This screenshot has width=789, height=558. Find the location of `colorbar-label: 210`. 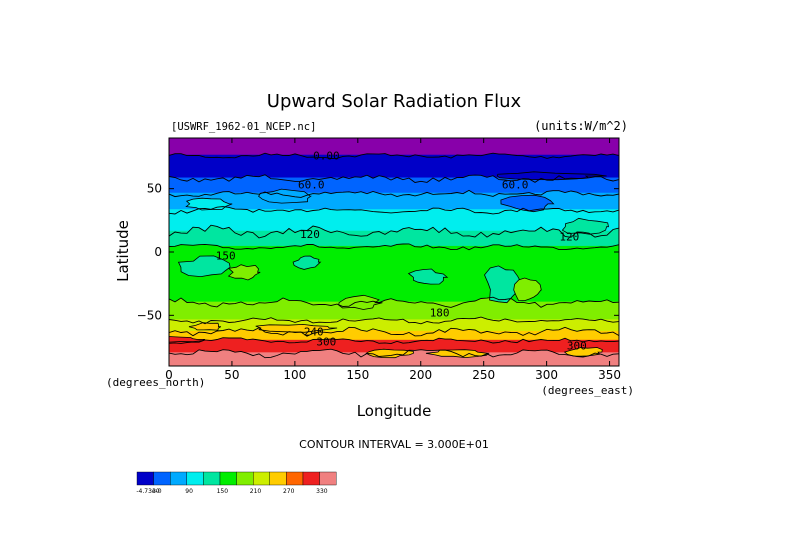

colorbar-label: 210 is located at coordinates (256, 491).